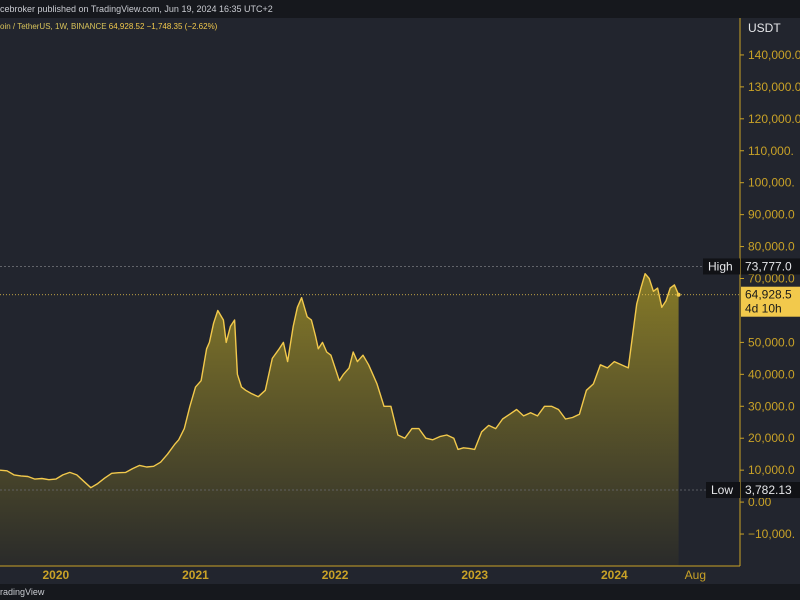 Image resolution: width=800 pixels, height=600 pixels. I want to click on legend-change: −1,748.35 (−2.62%), so click(182, 26).